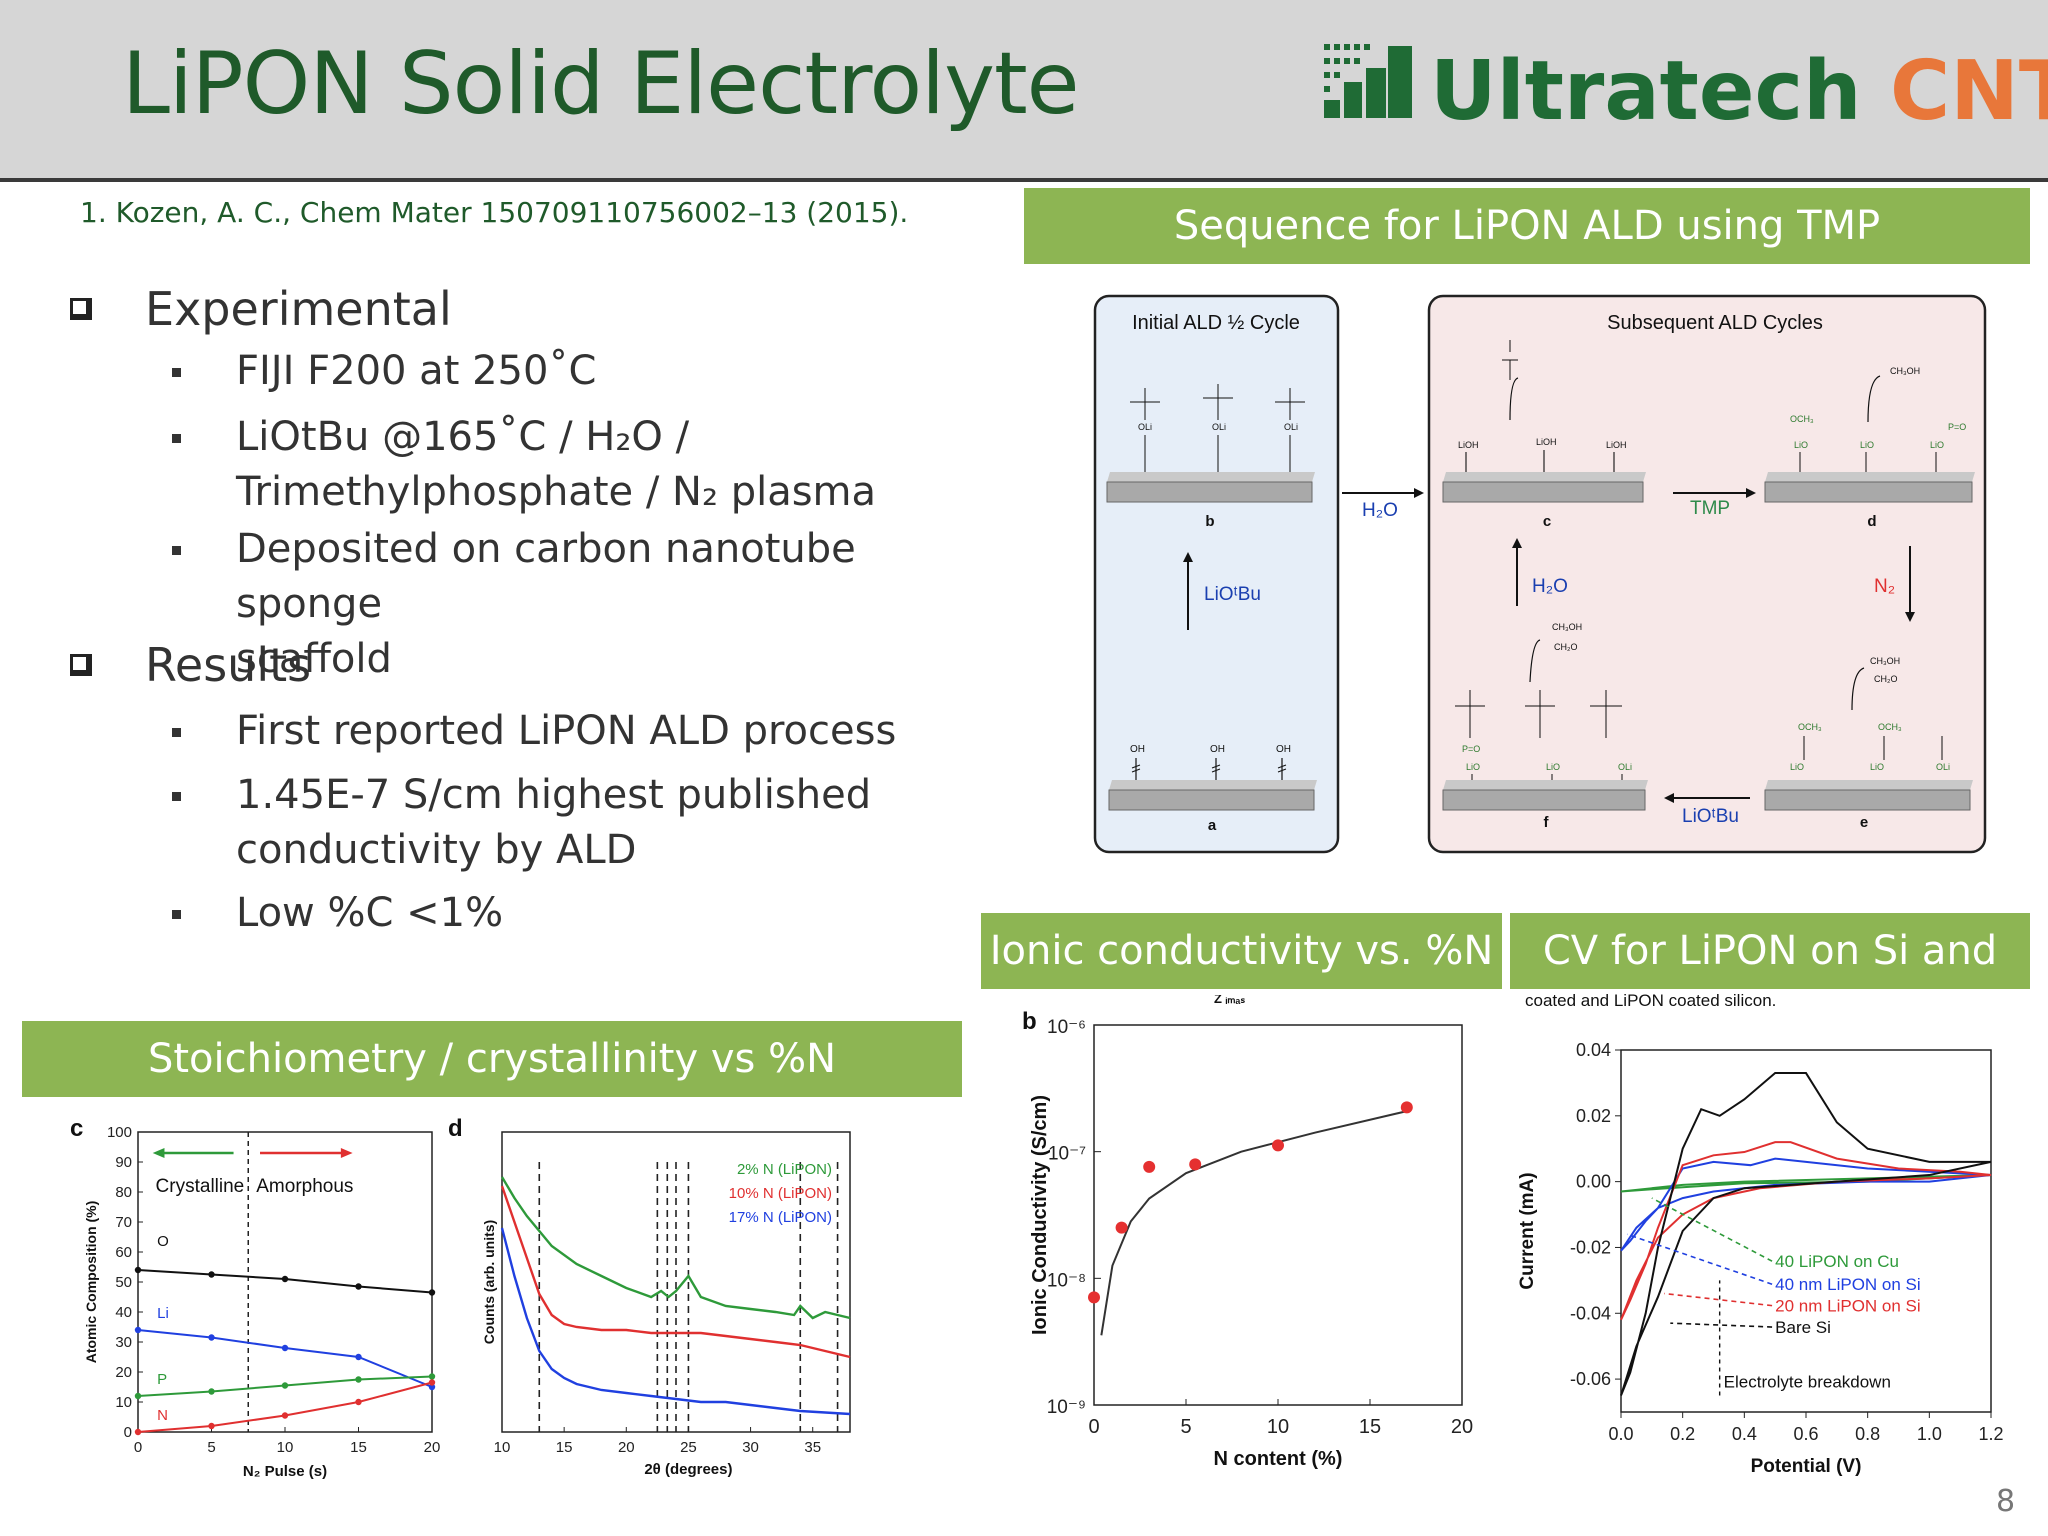 This screenshot has width=2048, height=1536. Describe the element at coordinates (123, 1162) in the screenshot. I see `y-tick-label: 90` at that location.